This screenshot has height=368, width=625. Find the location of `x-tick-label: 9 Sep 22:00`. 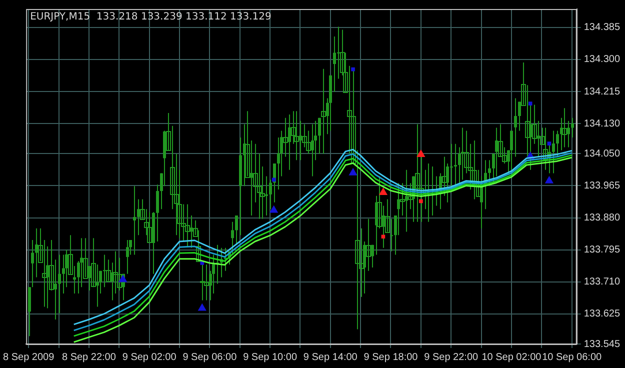

x-tick-label: 9 Sep 22:00 is located at coordinates (451, 357).